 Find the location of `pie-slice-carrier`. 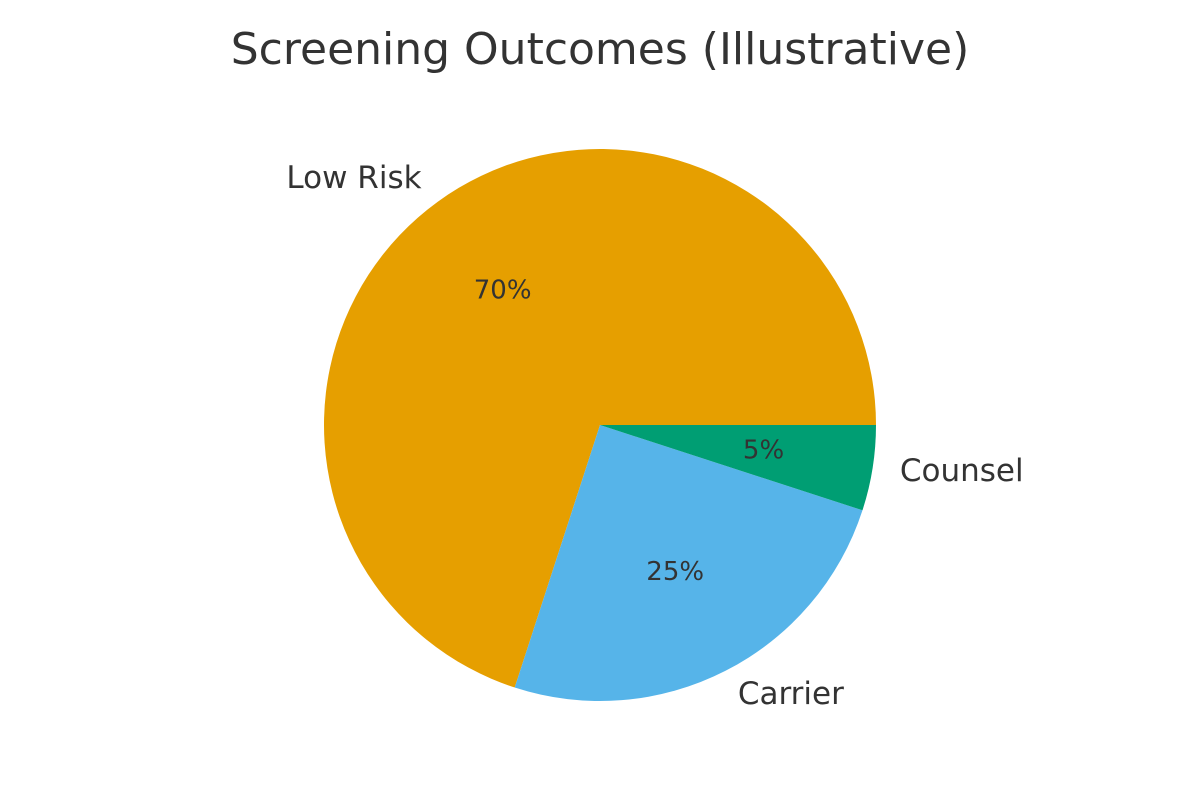

pie-slice-carrier is located at coordinates (688, 563).